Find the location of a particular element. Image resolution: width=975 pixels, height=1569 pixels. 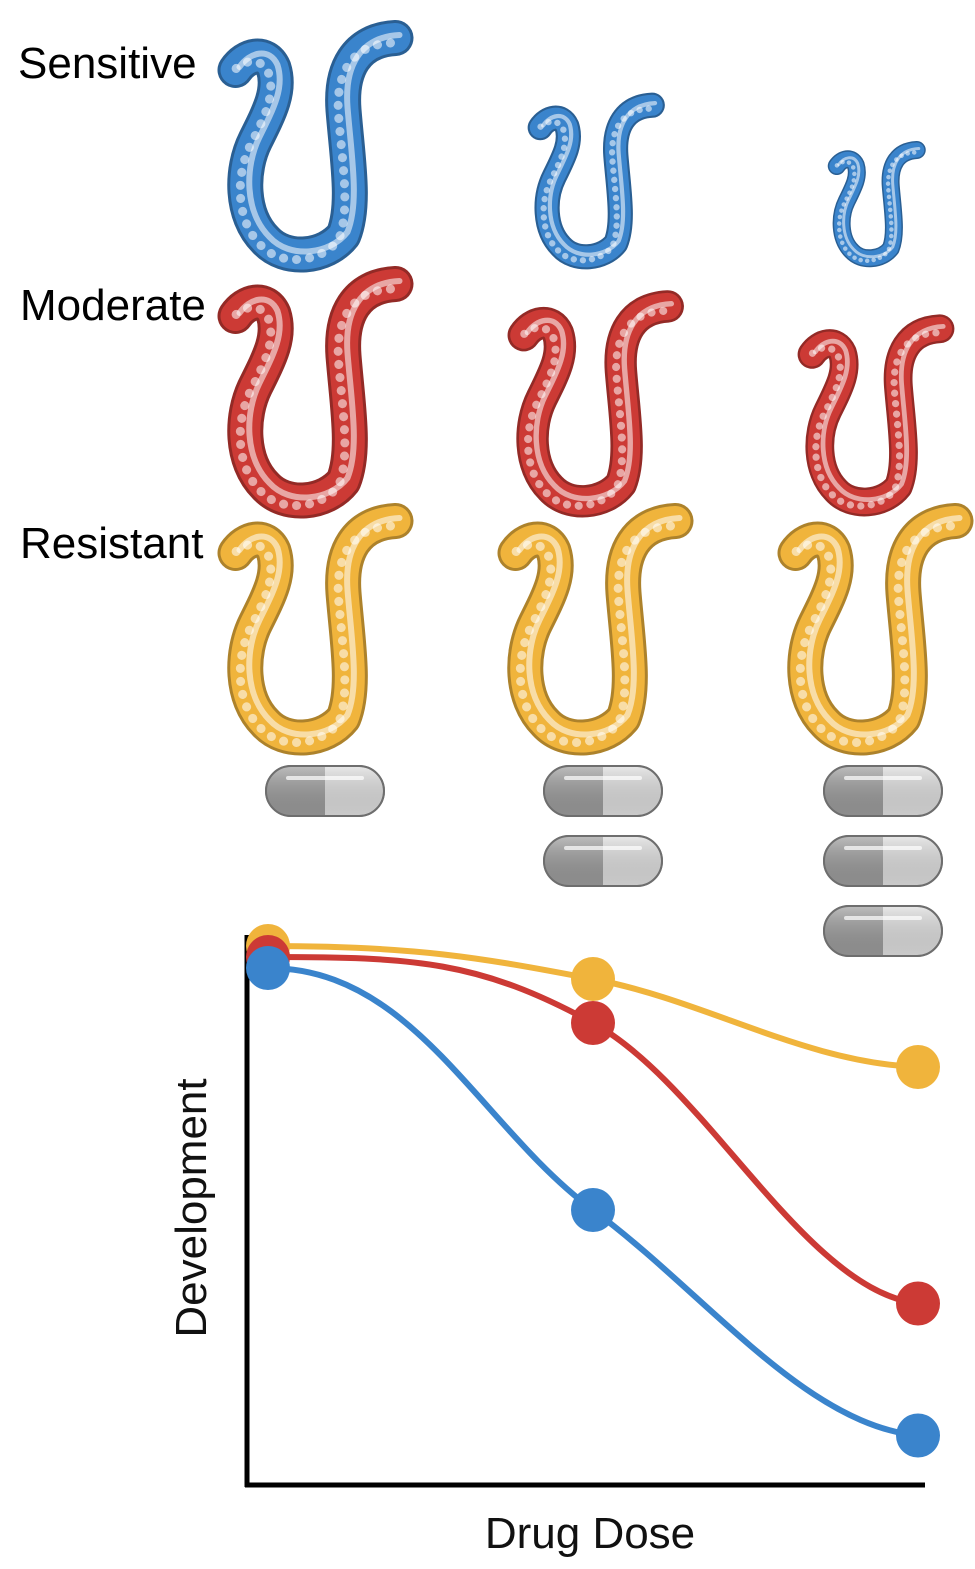

sensitive-worms-row is located at coordinates (571, 146).